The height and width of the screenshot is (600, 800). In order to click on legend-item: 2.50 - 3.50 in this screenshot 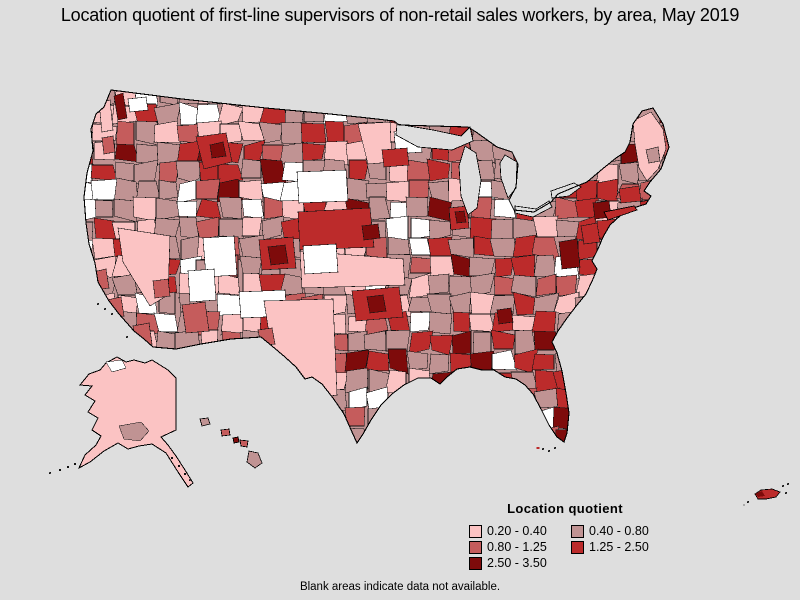, I will do `click(520, 563)`.